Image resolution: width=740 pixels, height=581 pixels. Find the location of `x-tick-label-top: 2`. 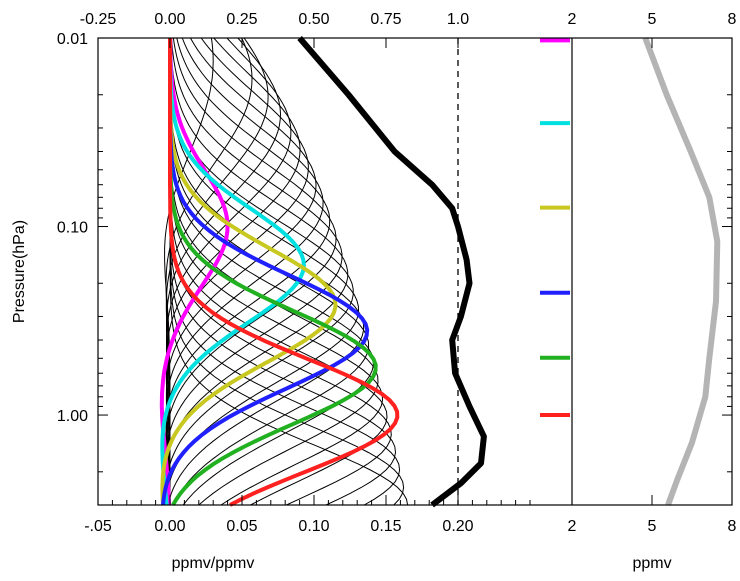

x-tick-label-top: 2 is located at coordinates (572, 19).